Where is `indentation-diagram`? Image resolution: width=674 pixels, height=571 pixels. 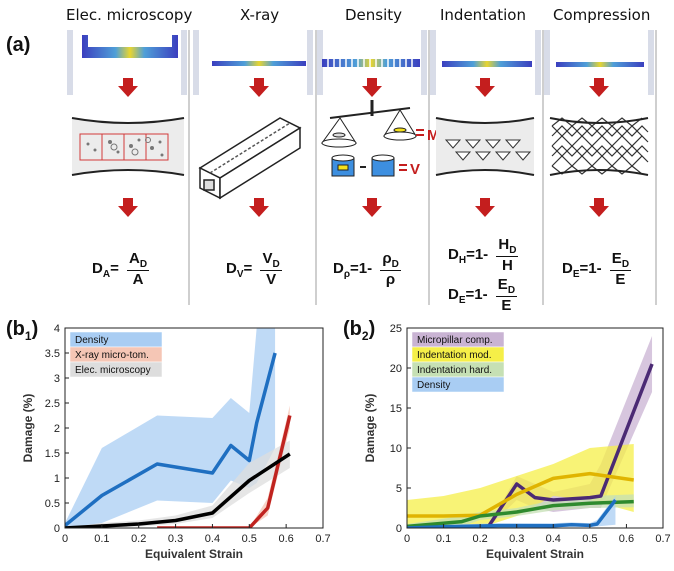 indentation-diagram is located at coordinates (485, 146).